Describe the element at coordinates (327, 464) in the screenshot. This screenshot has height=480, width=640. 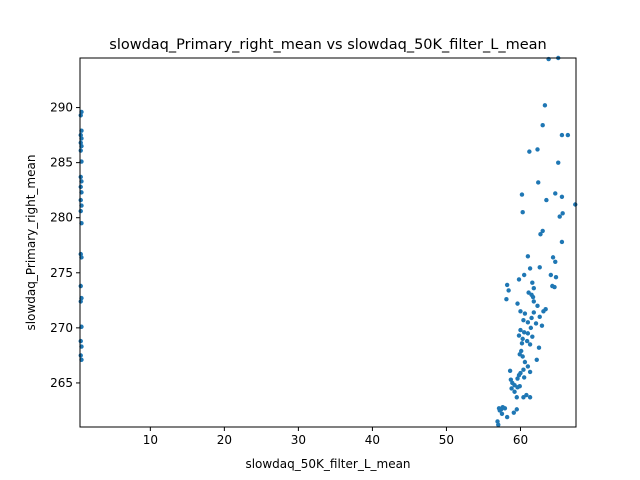
I see `x-axis-label: slowdaq_50K_filter_L_mean` at that location.